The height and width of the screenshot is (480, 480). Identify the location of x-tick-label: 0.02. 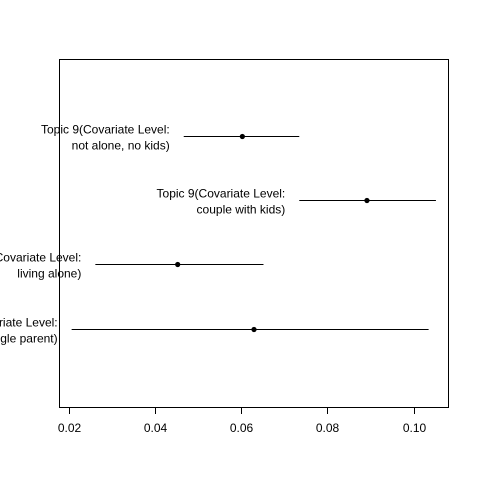
(70, 428).